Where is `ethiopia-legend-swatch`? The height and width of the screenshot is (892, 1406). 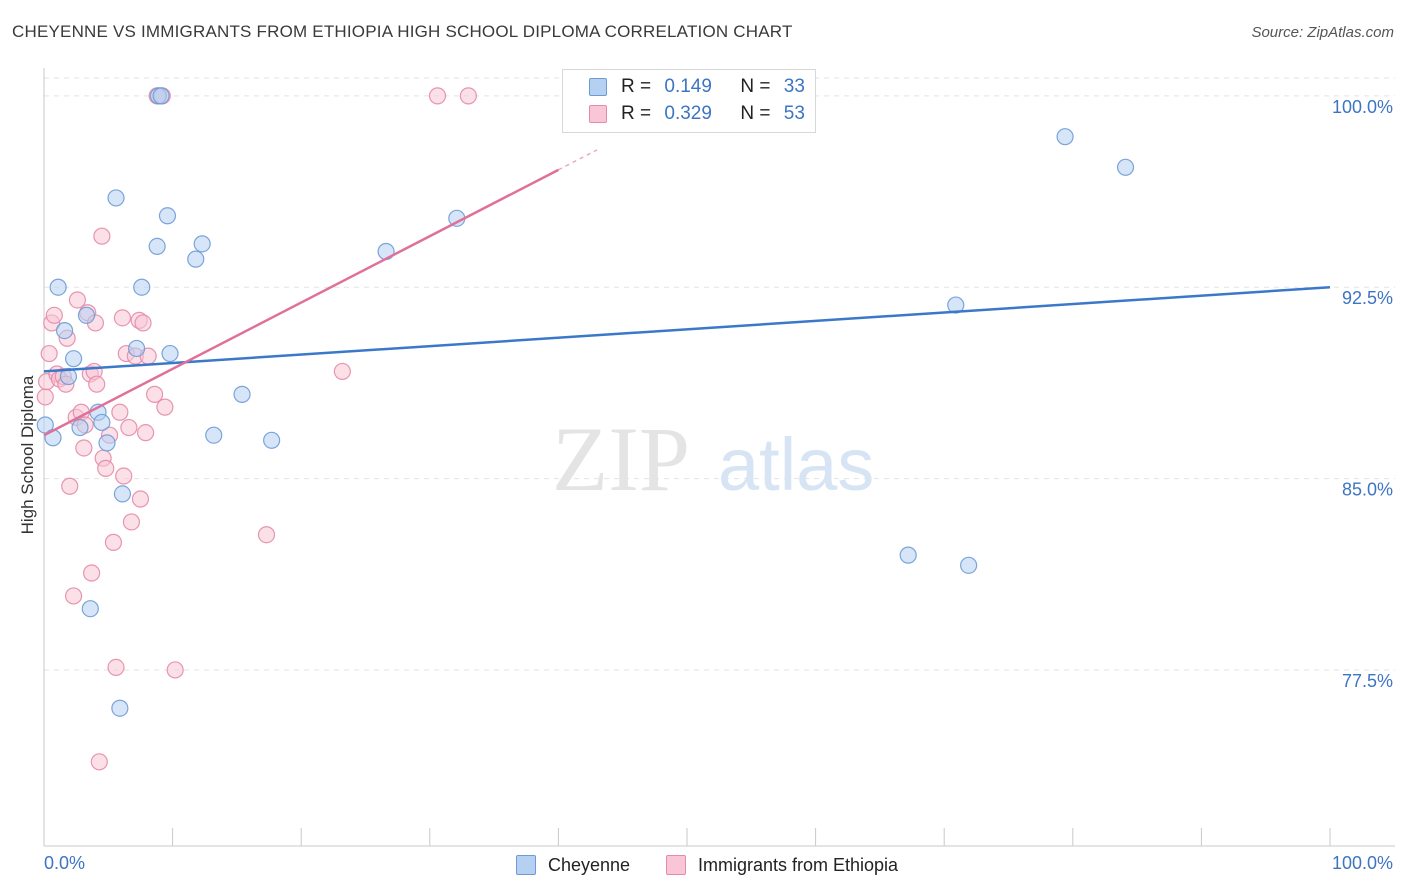
ethiopia-legend-swatch is located at coordinates (676, 865).